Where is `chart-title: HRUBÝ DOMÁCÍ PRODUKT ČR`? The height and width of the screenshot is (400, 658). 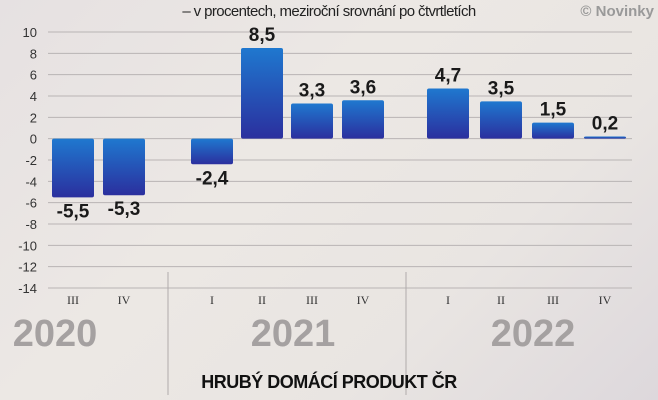
chart-title: HRUBÝ DOMÁCÍ PRODUKT ČR is located at coordinates (329, 382).